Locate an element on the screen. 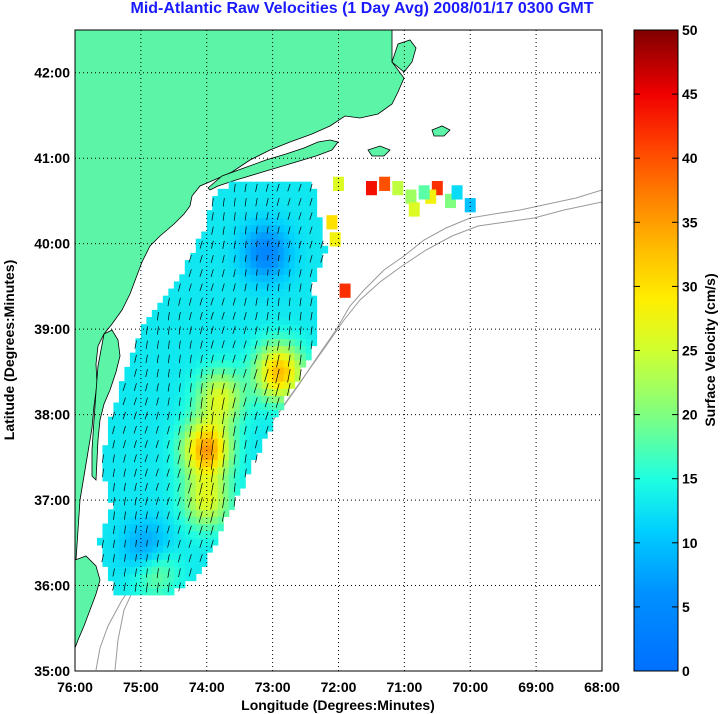  x-tick-label: 70:00 is located at coordinates (470, 687).